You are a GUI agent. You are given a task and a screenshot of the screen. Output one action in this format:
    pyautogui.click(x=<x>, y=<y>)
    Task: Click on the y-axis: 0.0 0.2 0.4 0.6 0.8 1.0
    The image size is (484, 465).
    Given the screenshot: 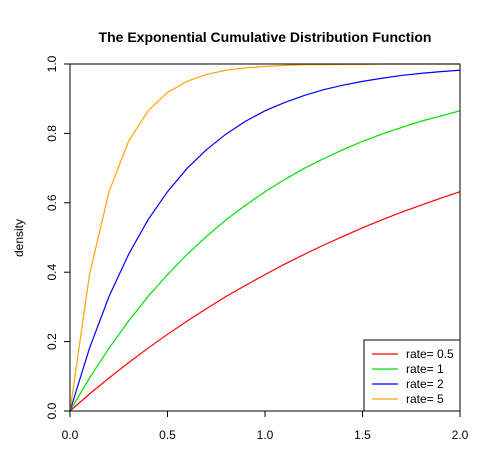 What is the action you would take?
    pyautogui.click(x=58, y=237)
    